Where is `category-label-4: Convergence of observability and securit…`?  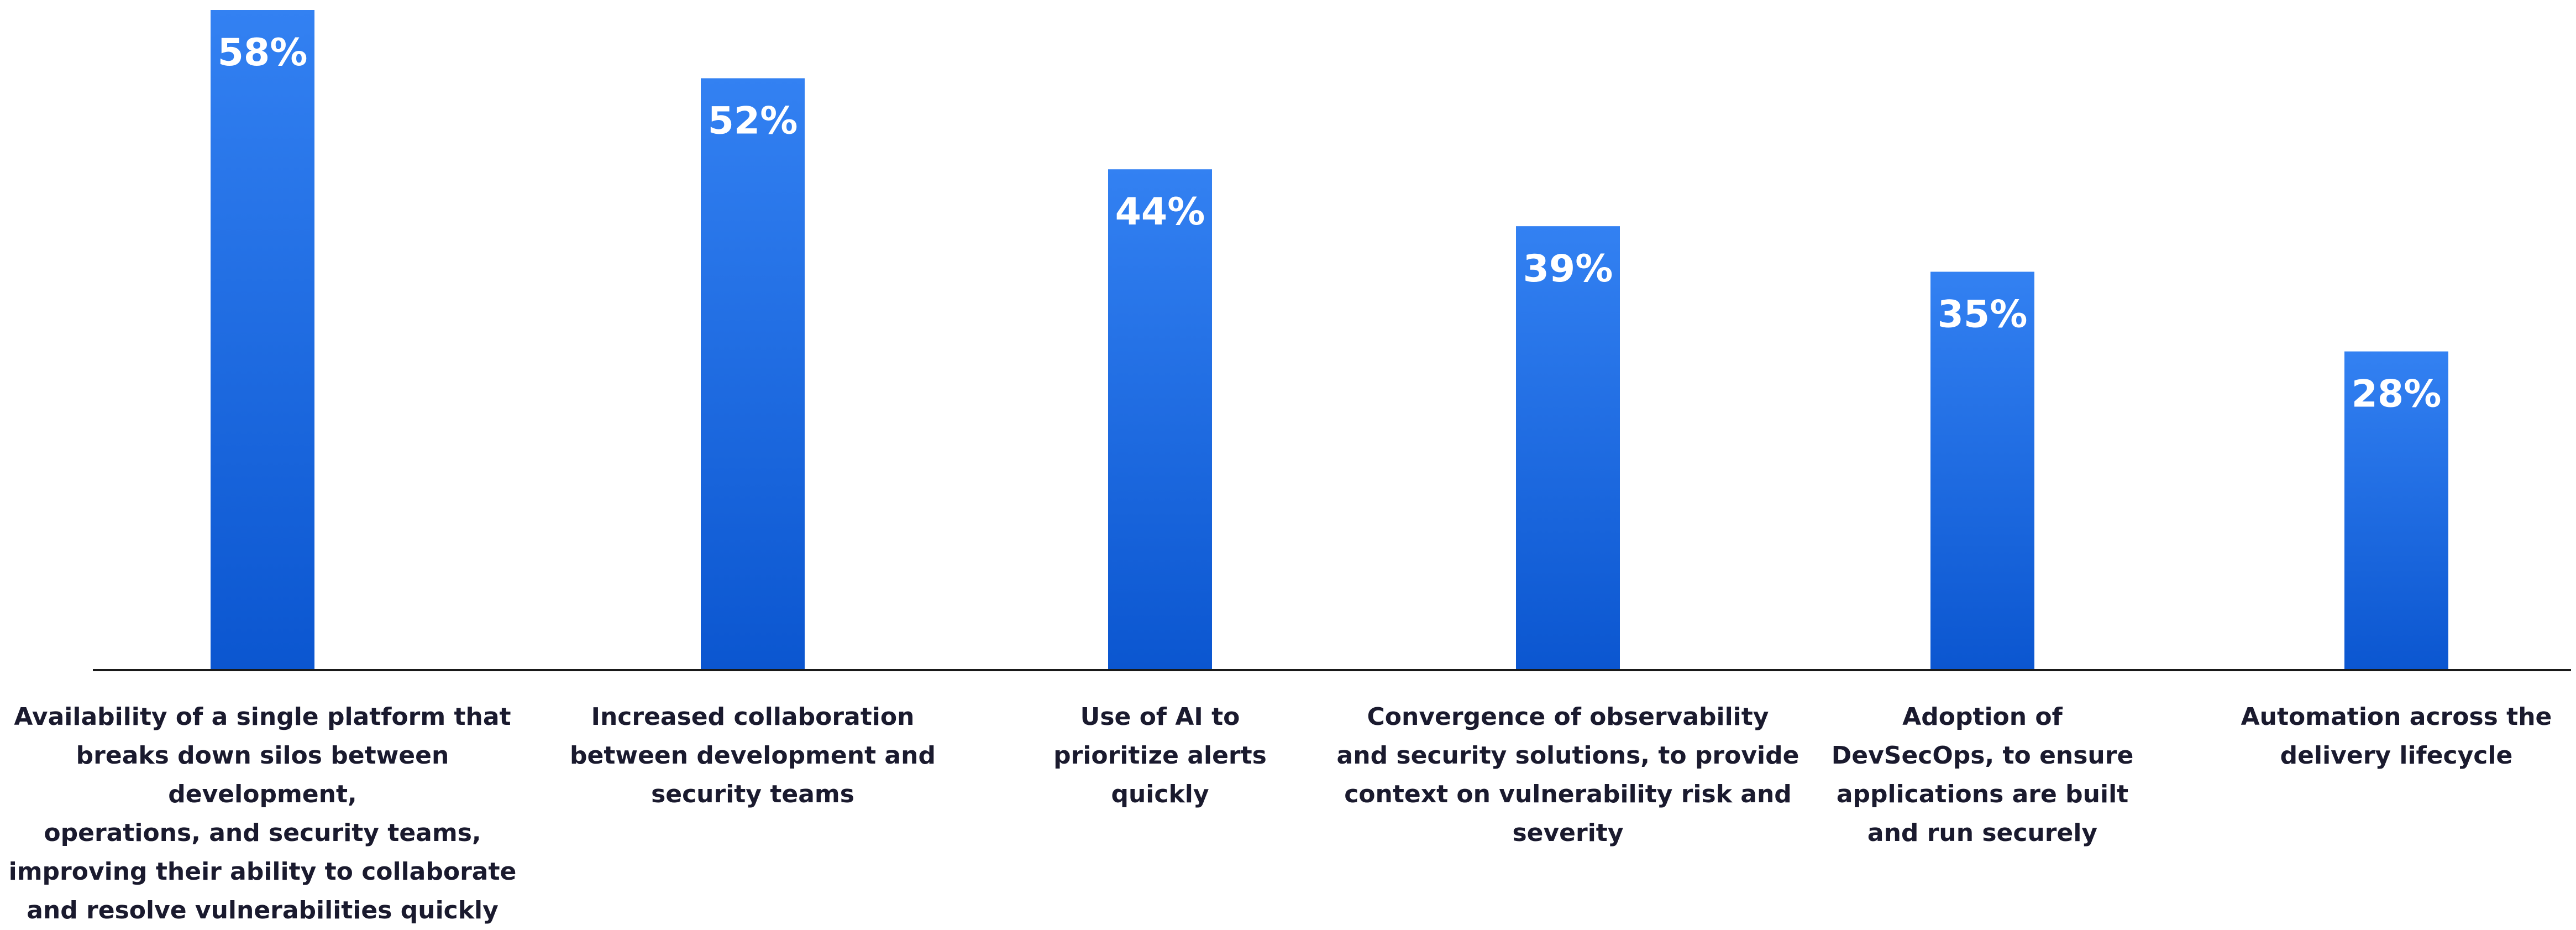
category-label-4: Convergence of observability and securit… is located at coordinates (1567, 775).